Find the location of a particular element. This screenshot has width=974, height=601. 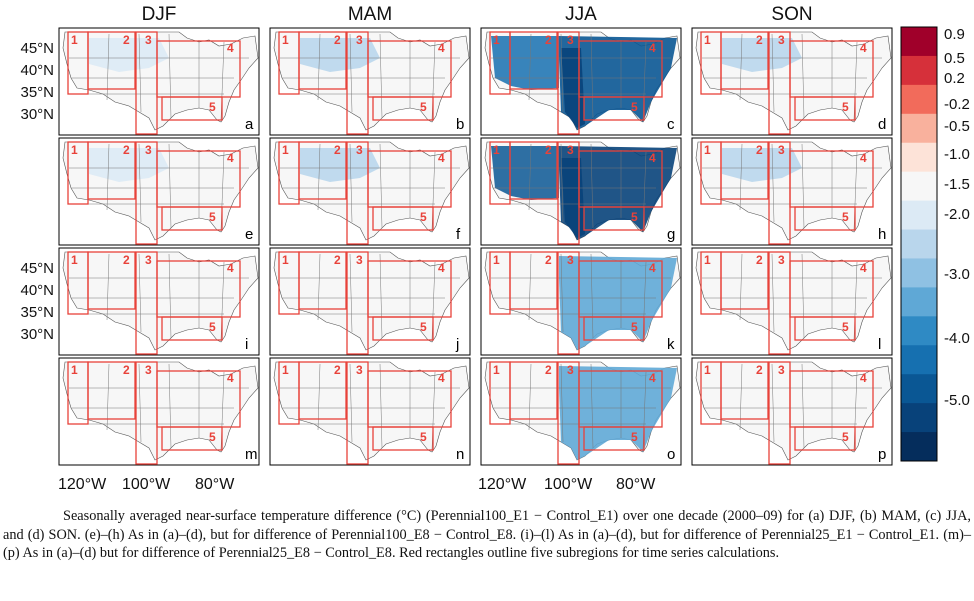

colorbar-label: -0.2 is located at coordinates (957, 104).